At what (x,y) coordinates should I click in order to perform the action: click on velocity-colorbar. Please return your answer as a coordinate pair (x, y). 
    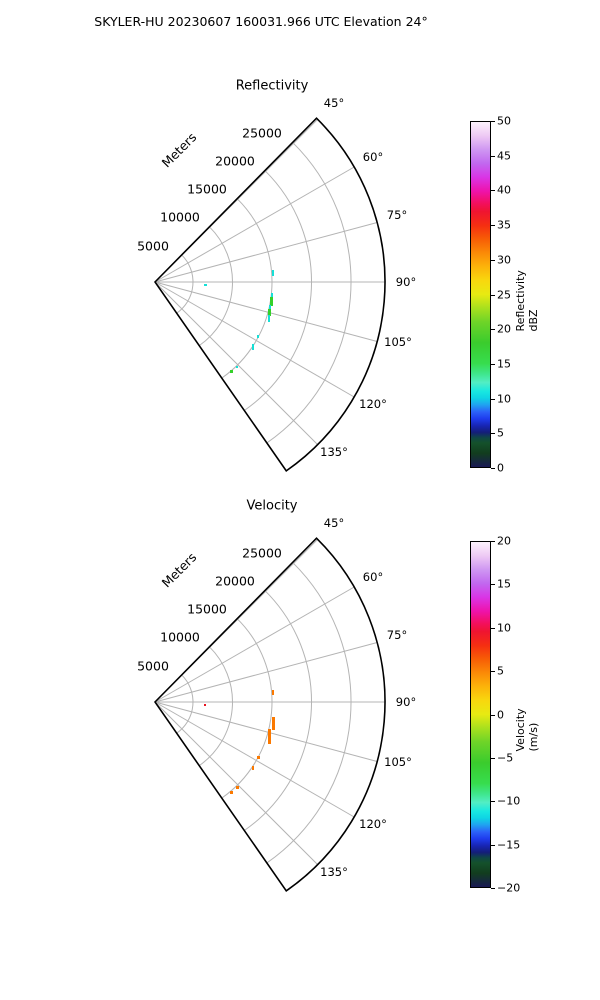
    Looking at the image, I should click on (480, 714).